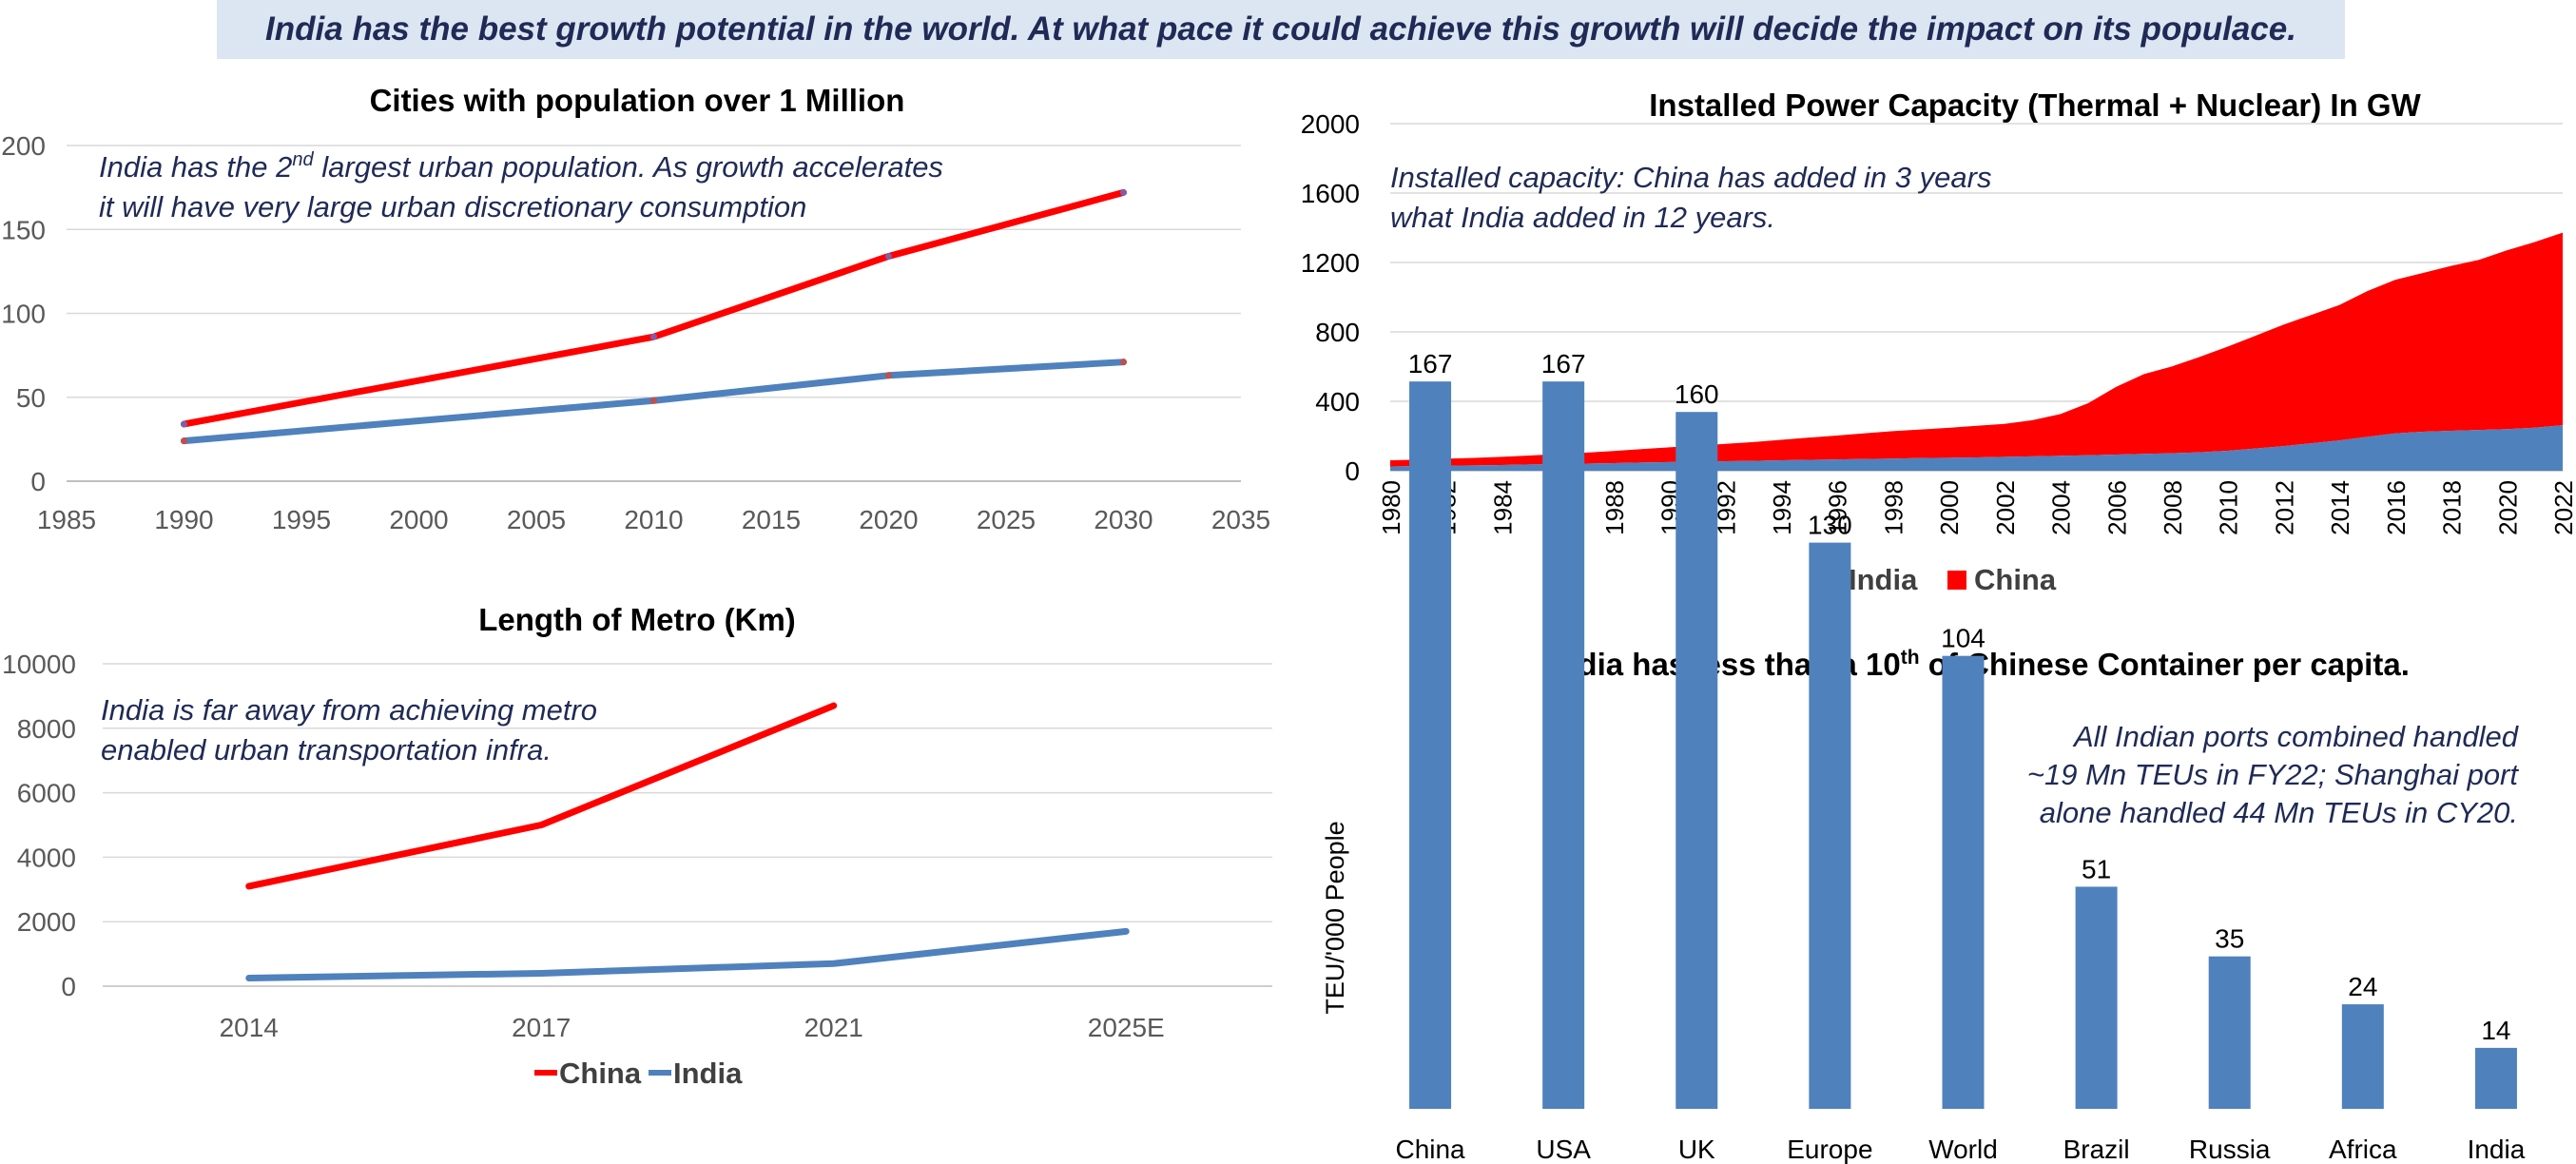  I want to click on power-legend-china-label: China, so click(2015, 579).